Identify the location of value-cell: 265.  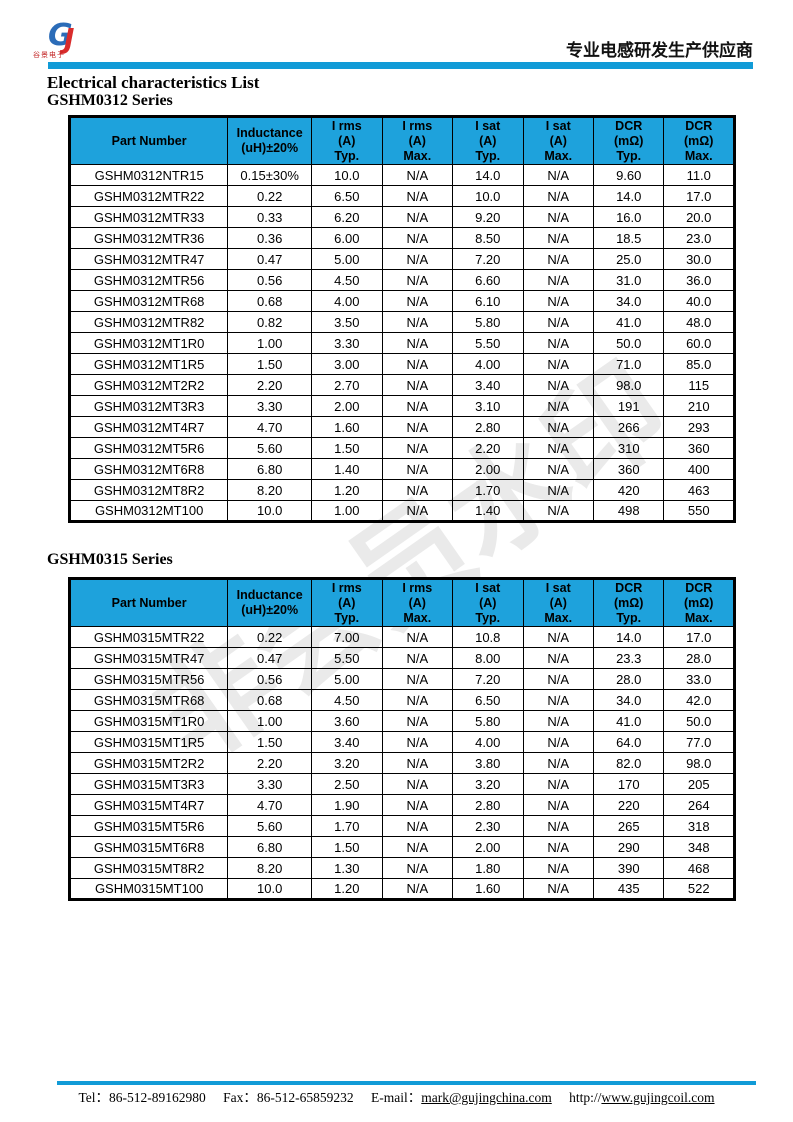
(628, 826).